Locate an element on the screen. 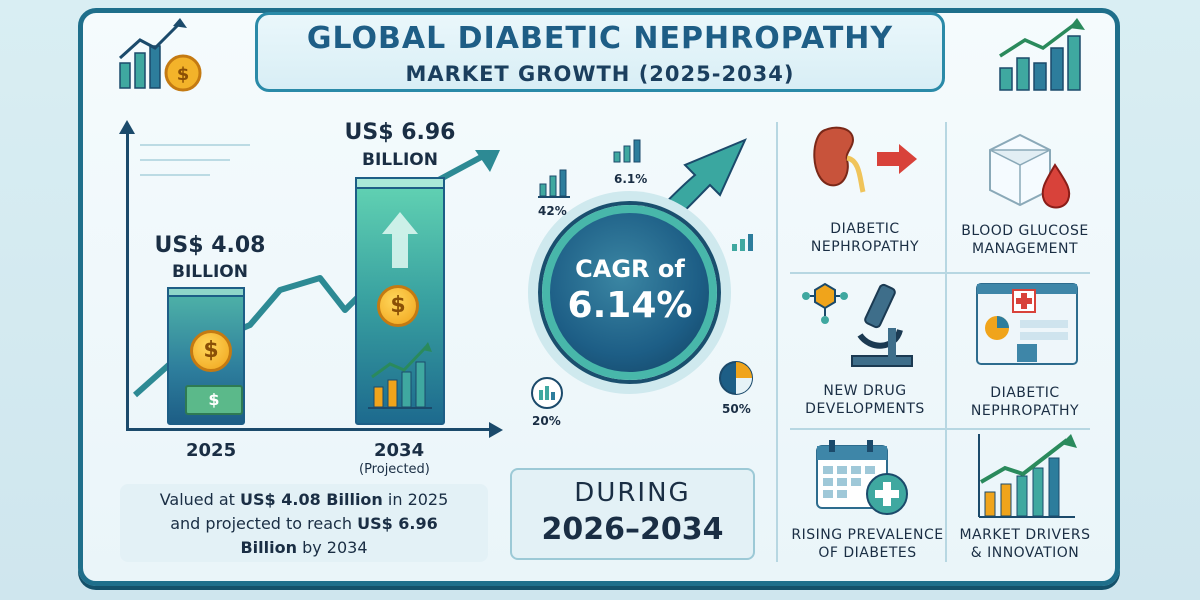  calendar-icon is located at coordinates (862, 477).